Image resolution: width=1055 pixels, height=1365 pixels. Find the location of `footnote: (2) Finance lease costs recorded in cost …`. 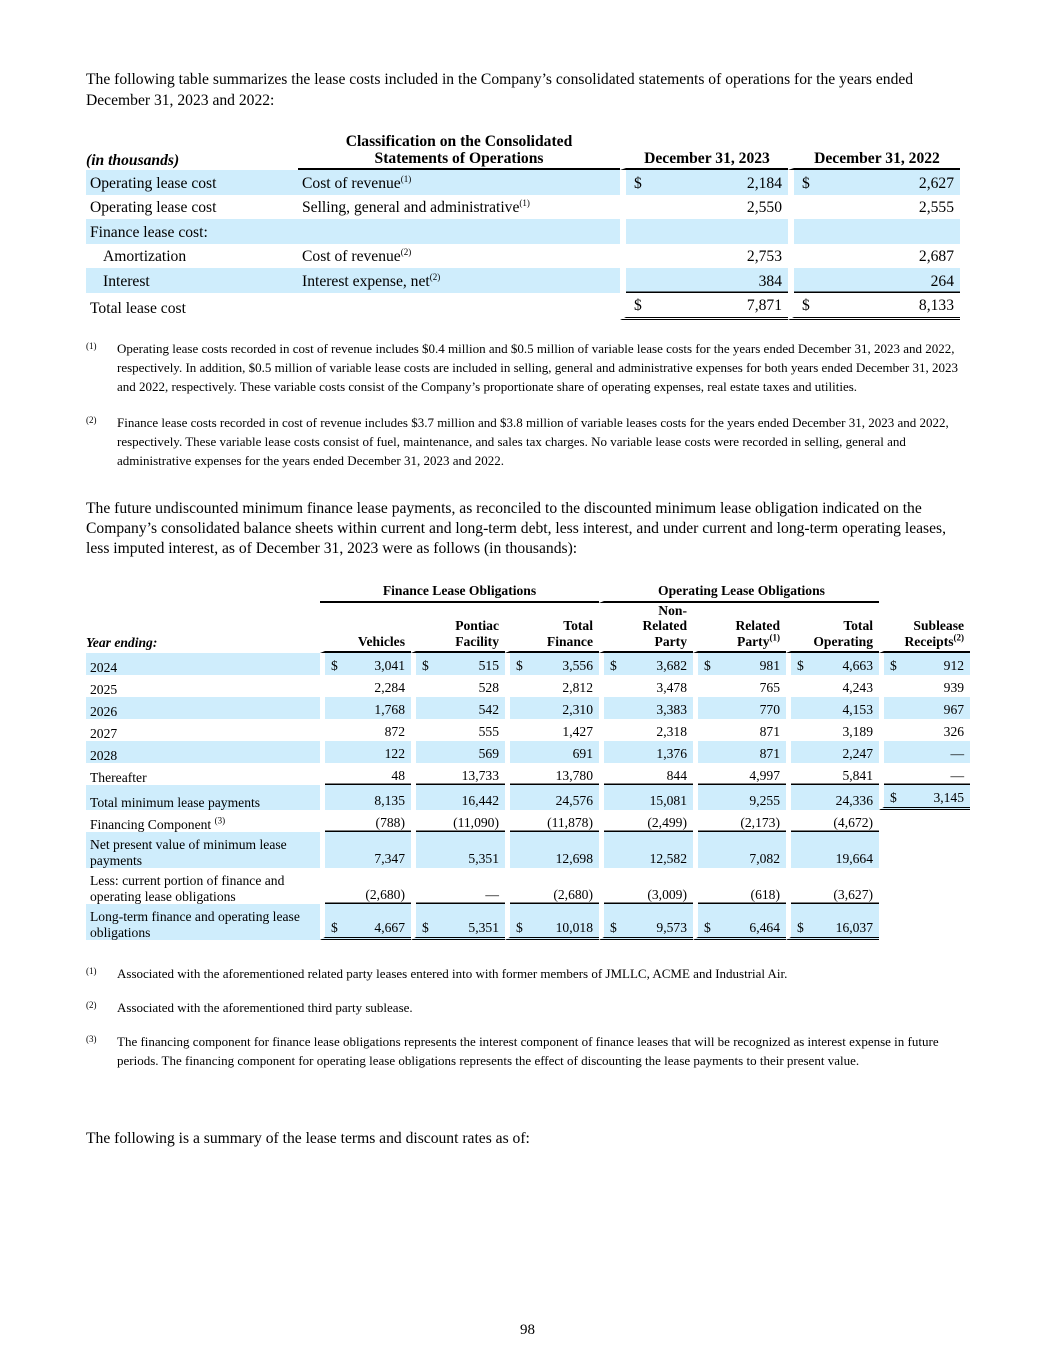

footnote: (2) Finance lease costs recorded in cost … is located at coordinates (526, 441).